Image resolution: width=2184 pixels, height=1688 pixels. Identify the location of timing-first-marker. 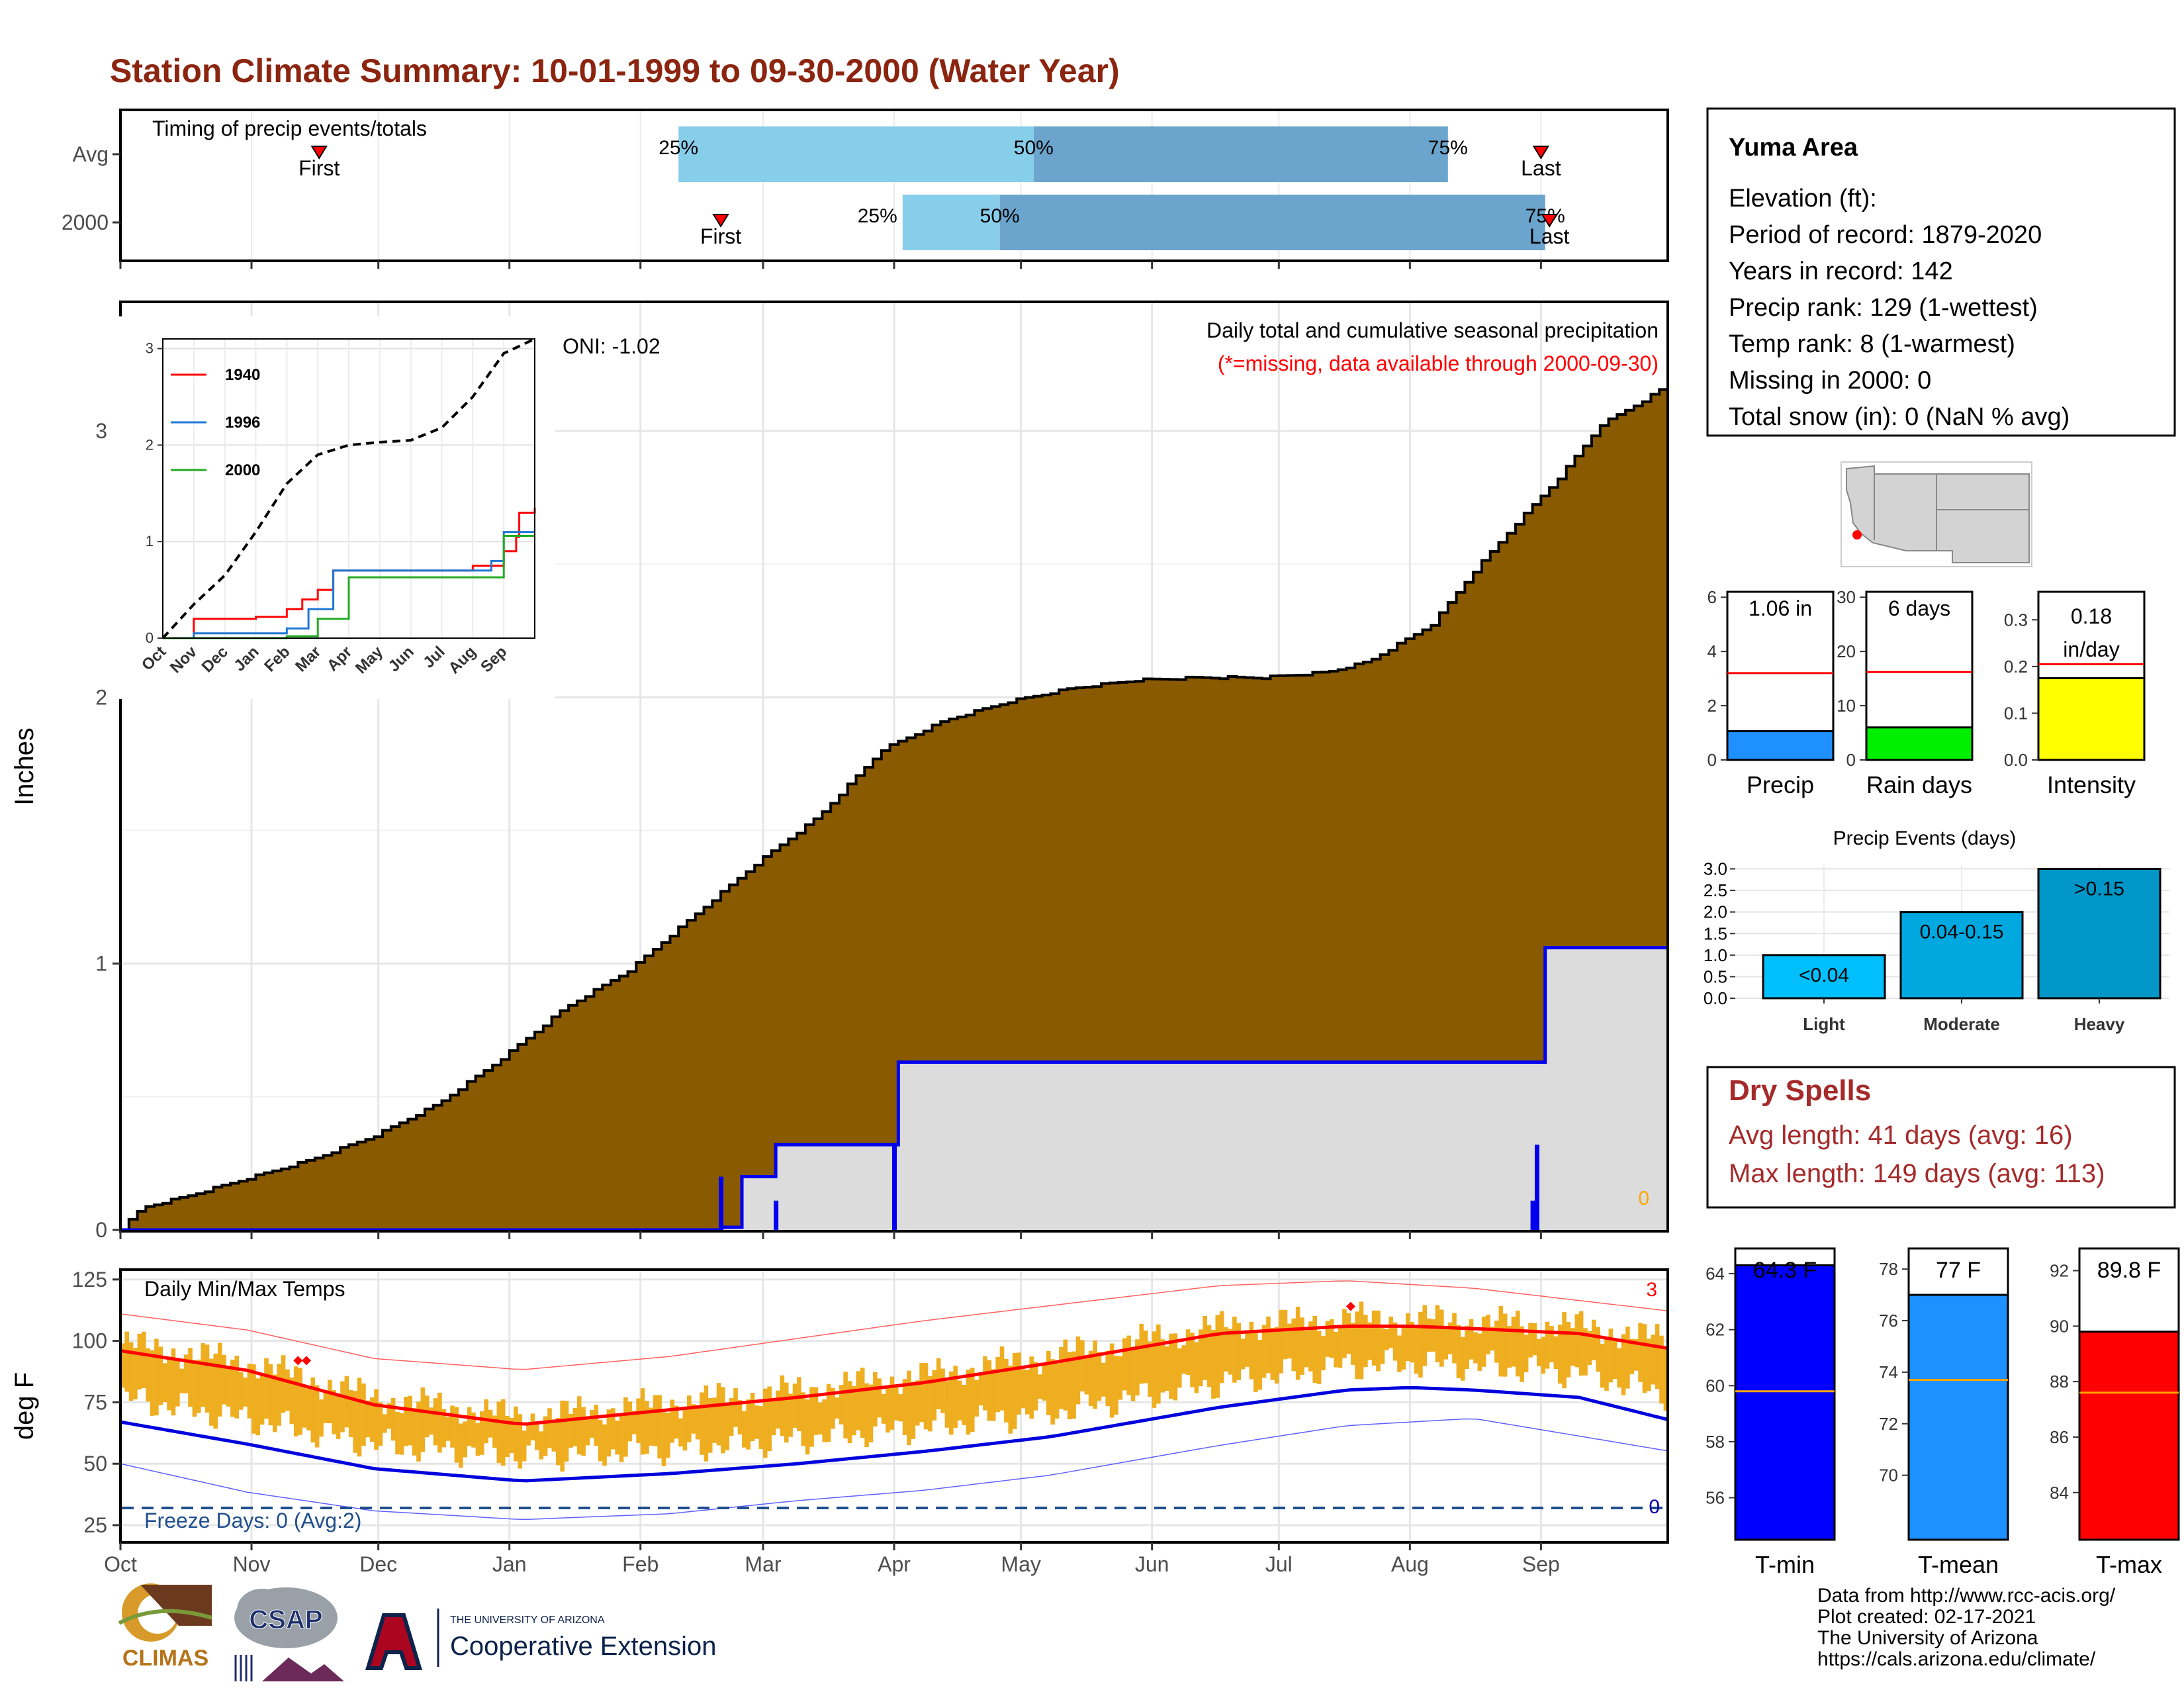
(721, 221).